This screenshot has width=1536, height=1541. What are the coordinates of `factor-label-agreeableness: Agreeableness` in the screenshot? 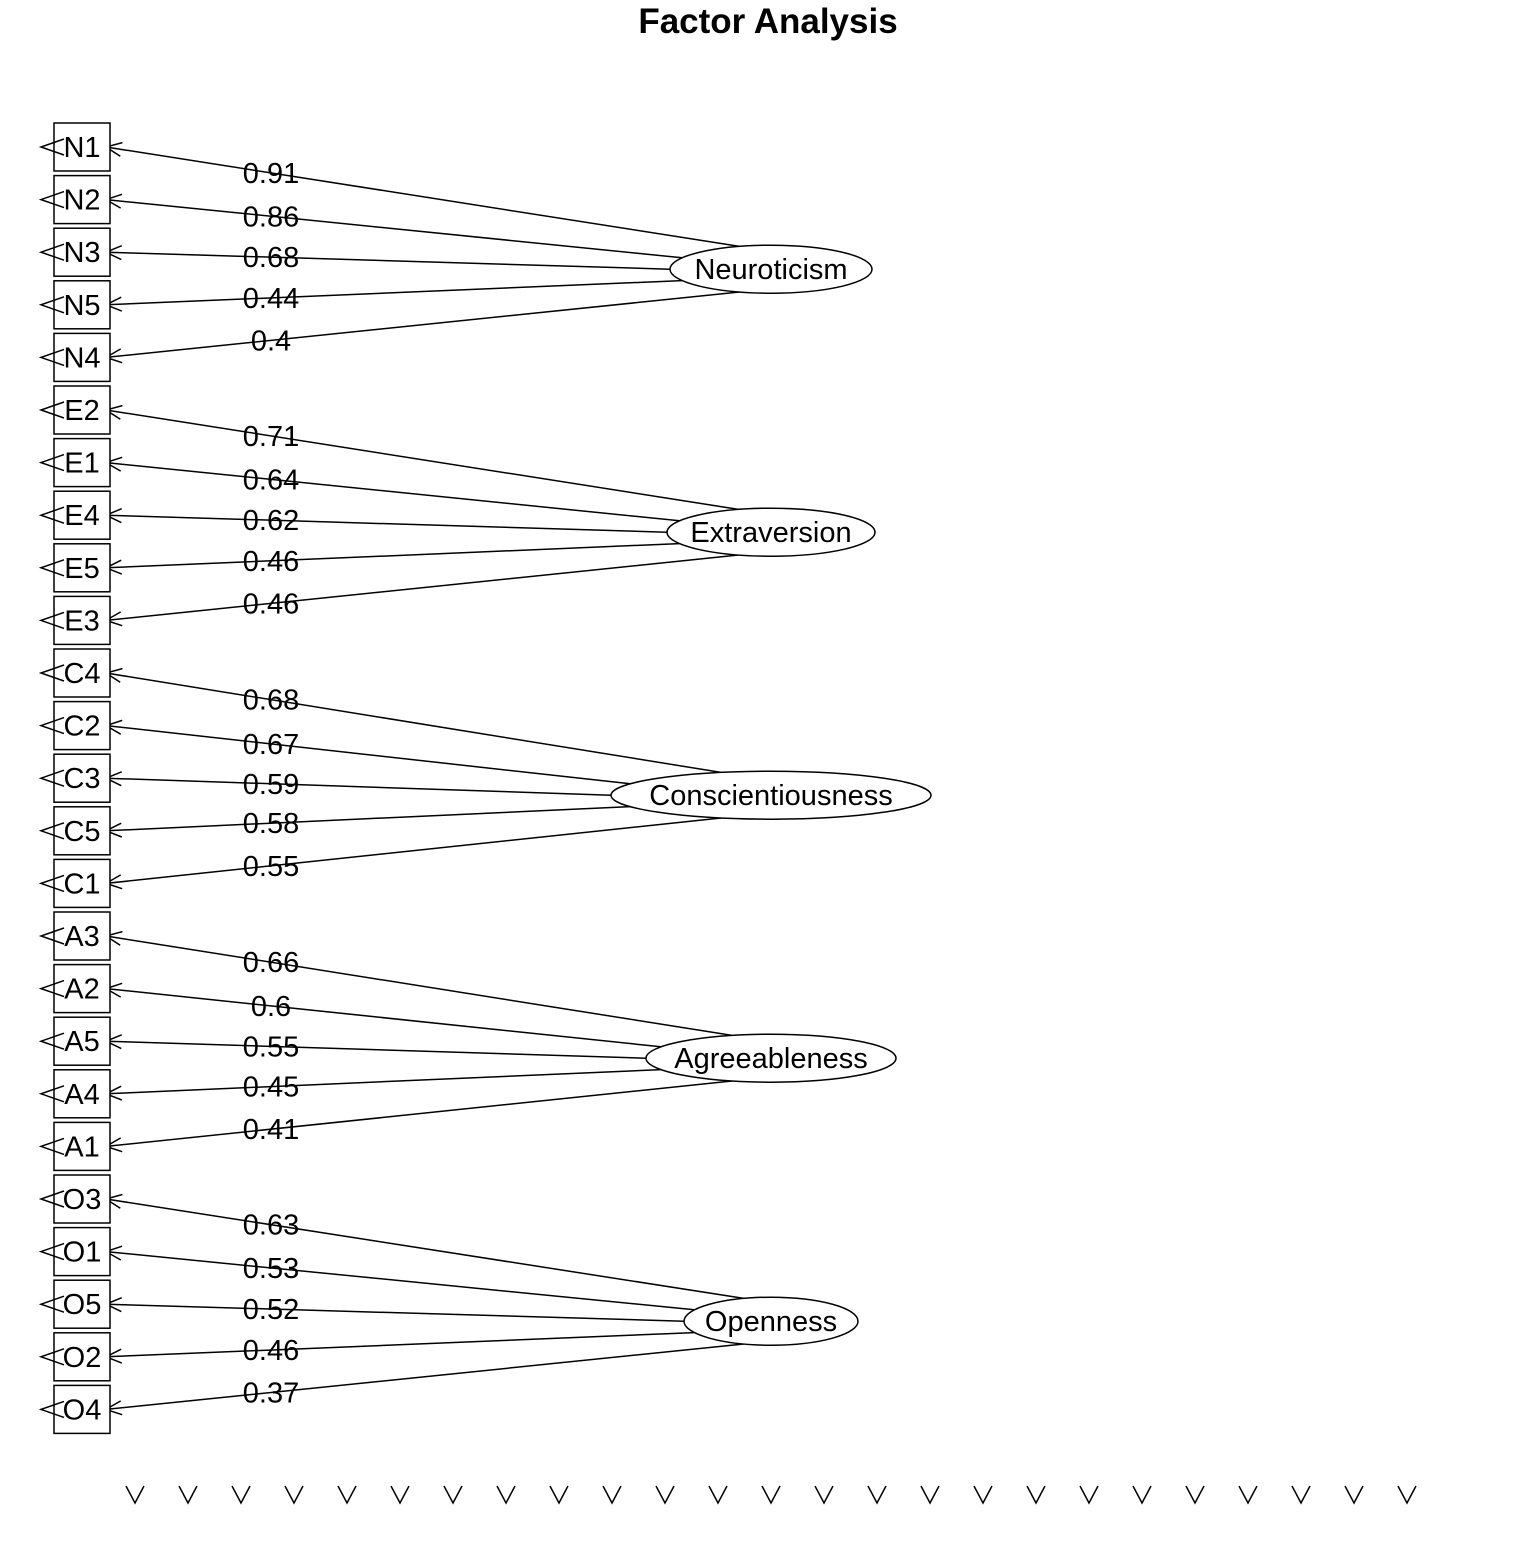 It's located at (770, 1059).